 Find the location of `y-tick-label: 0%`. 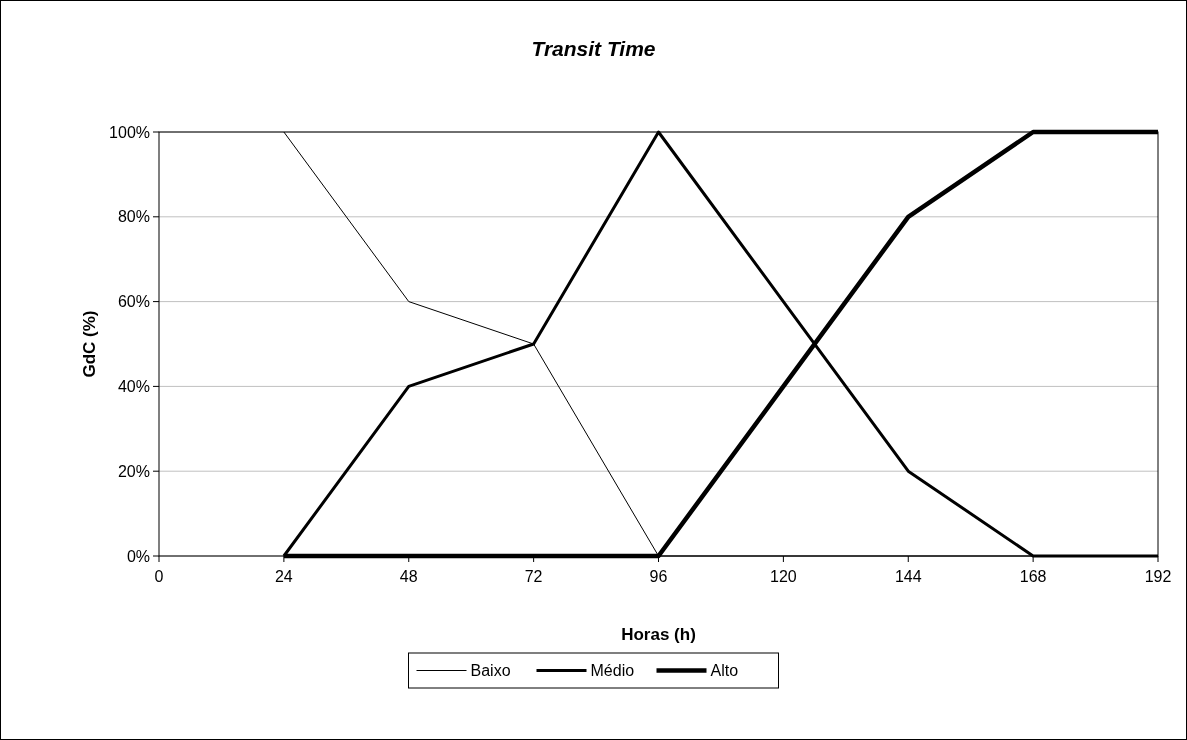

y-tick-label: 0% is located at coordinates (138, 556).